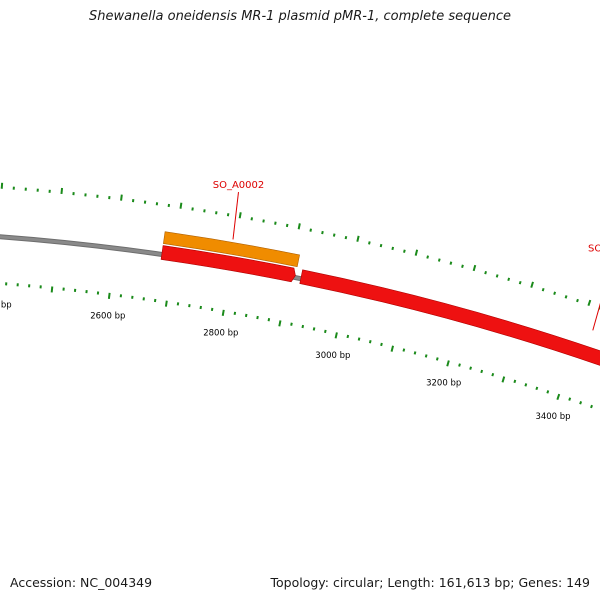 Image resolution: width=600 pixels, height=600 pixels. What do you see at coordinates (332, 356) in the screenshot?
I see `ruler-label: 3000 bp` at bounding box center [332, 356].